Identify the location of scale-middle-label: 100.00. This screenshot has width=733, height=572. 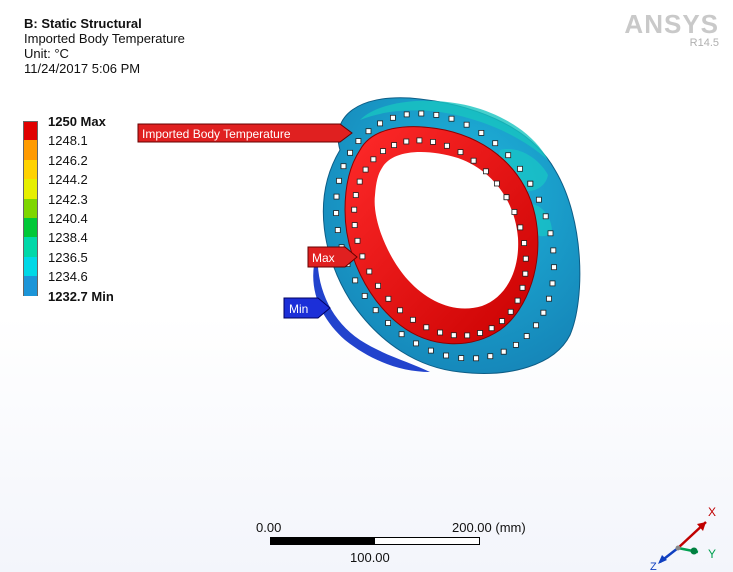
(370, 557).